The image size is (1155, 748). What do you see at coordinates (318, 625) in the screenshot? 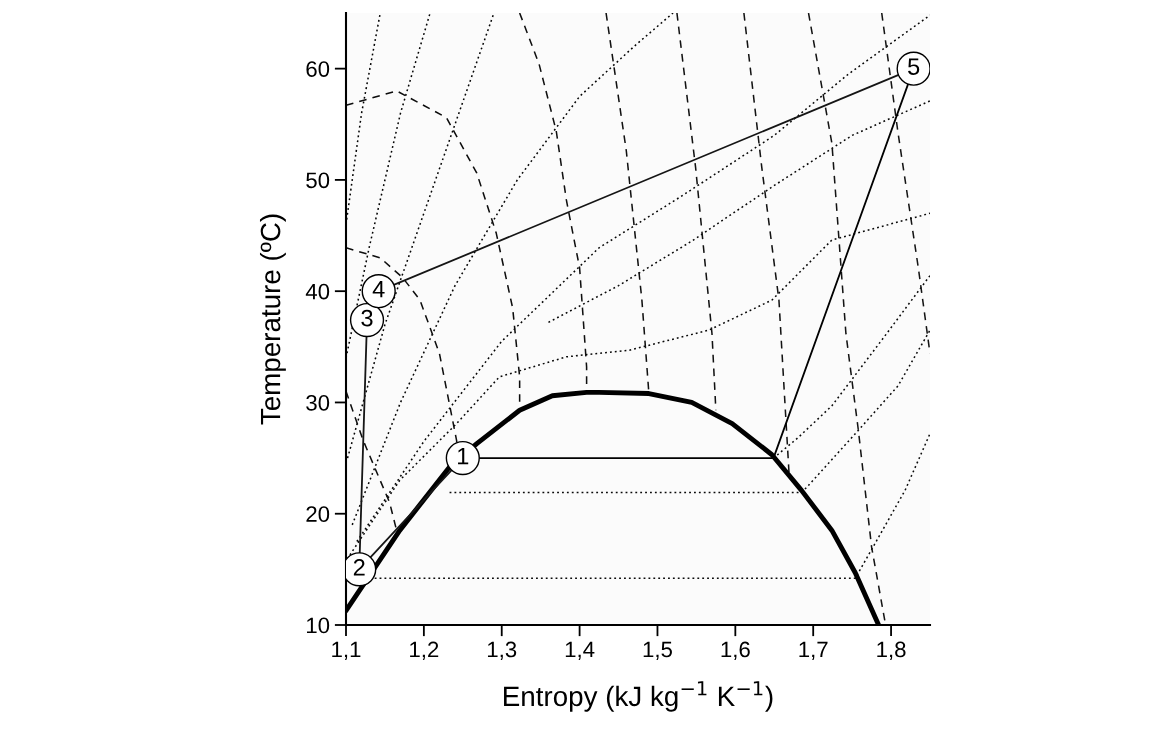
I see `y-tick-label: 10` at bounding box center [318, 625].